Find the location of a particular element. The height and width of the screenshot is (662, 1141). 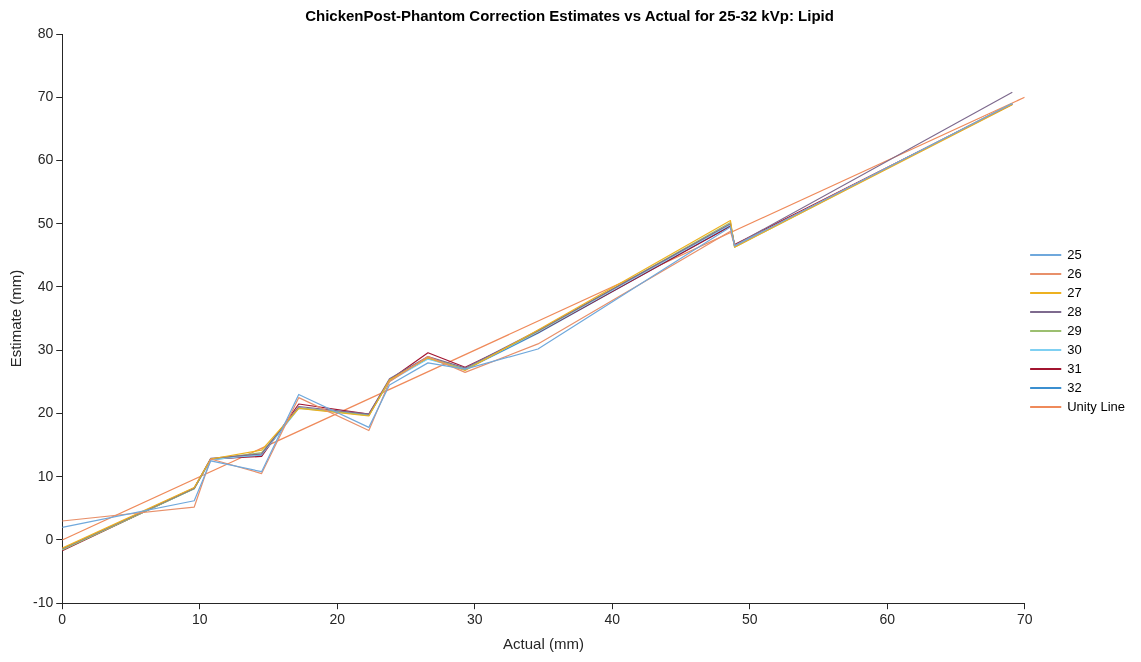

legend-label: 27 is located at coordinates (1074, 292).